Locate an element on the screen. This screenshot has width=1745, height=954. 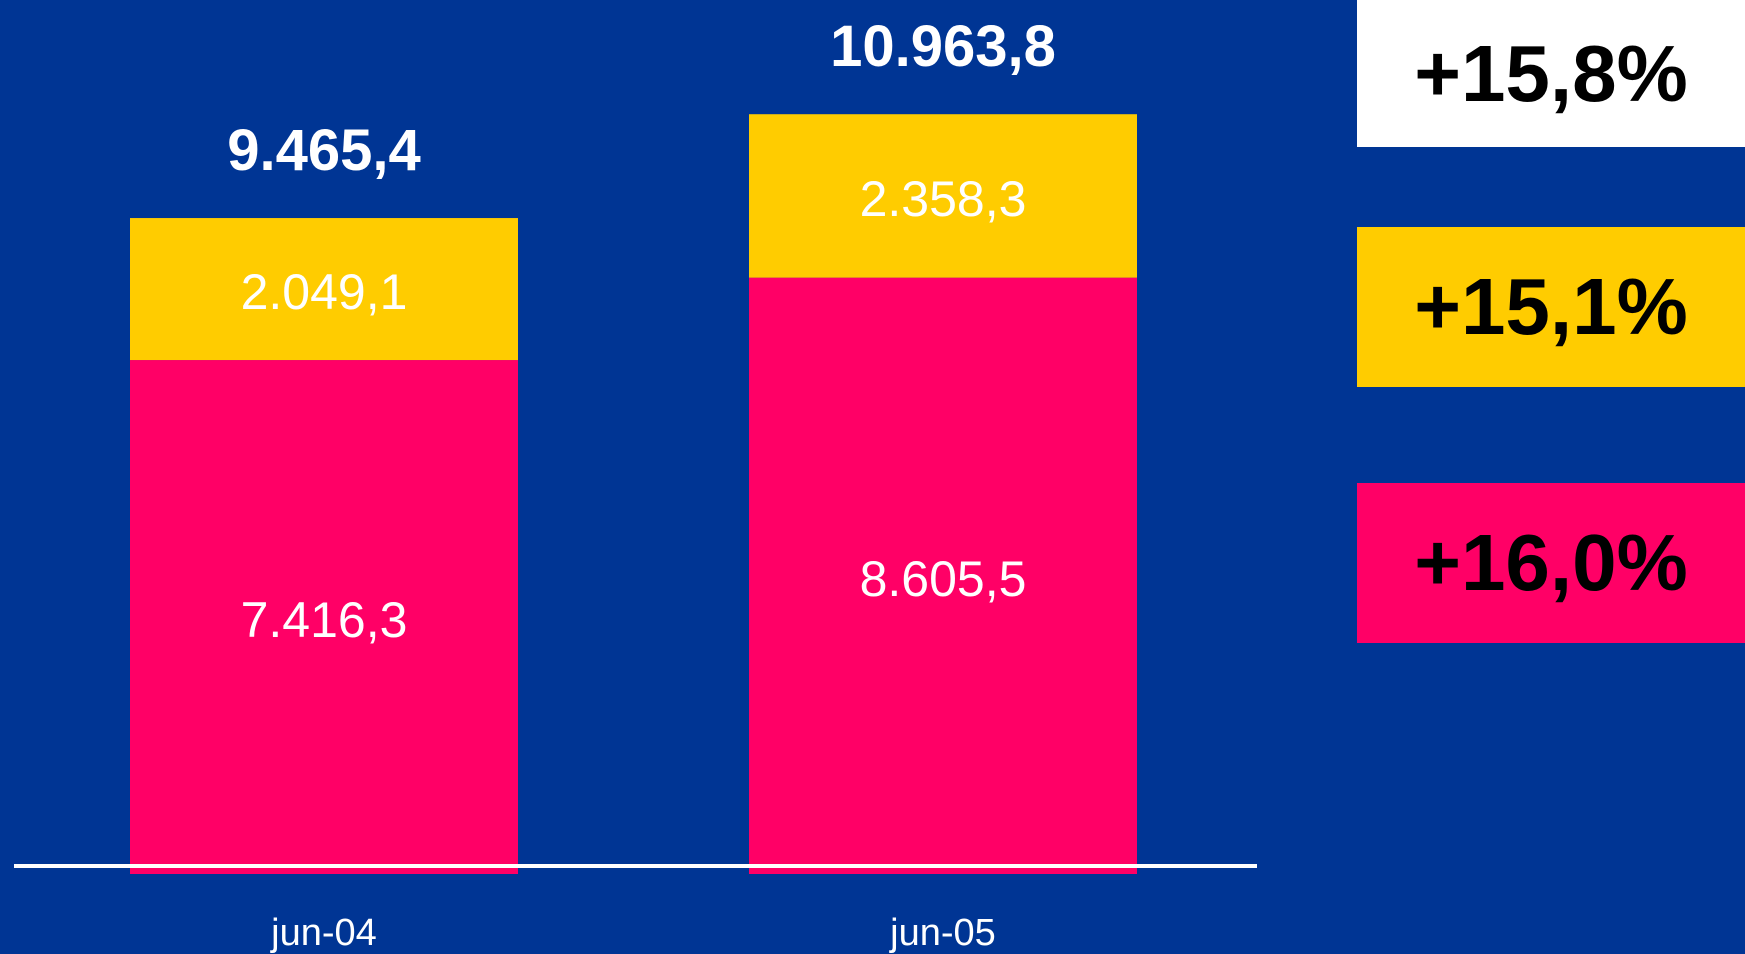
segment-value-label: 2.049,1 is located at coordinates (324, 292).